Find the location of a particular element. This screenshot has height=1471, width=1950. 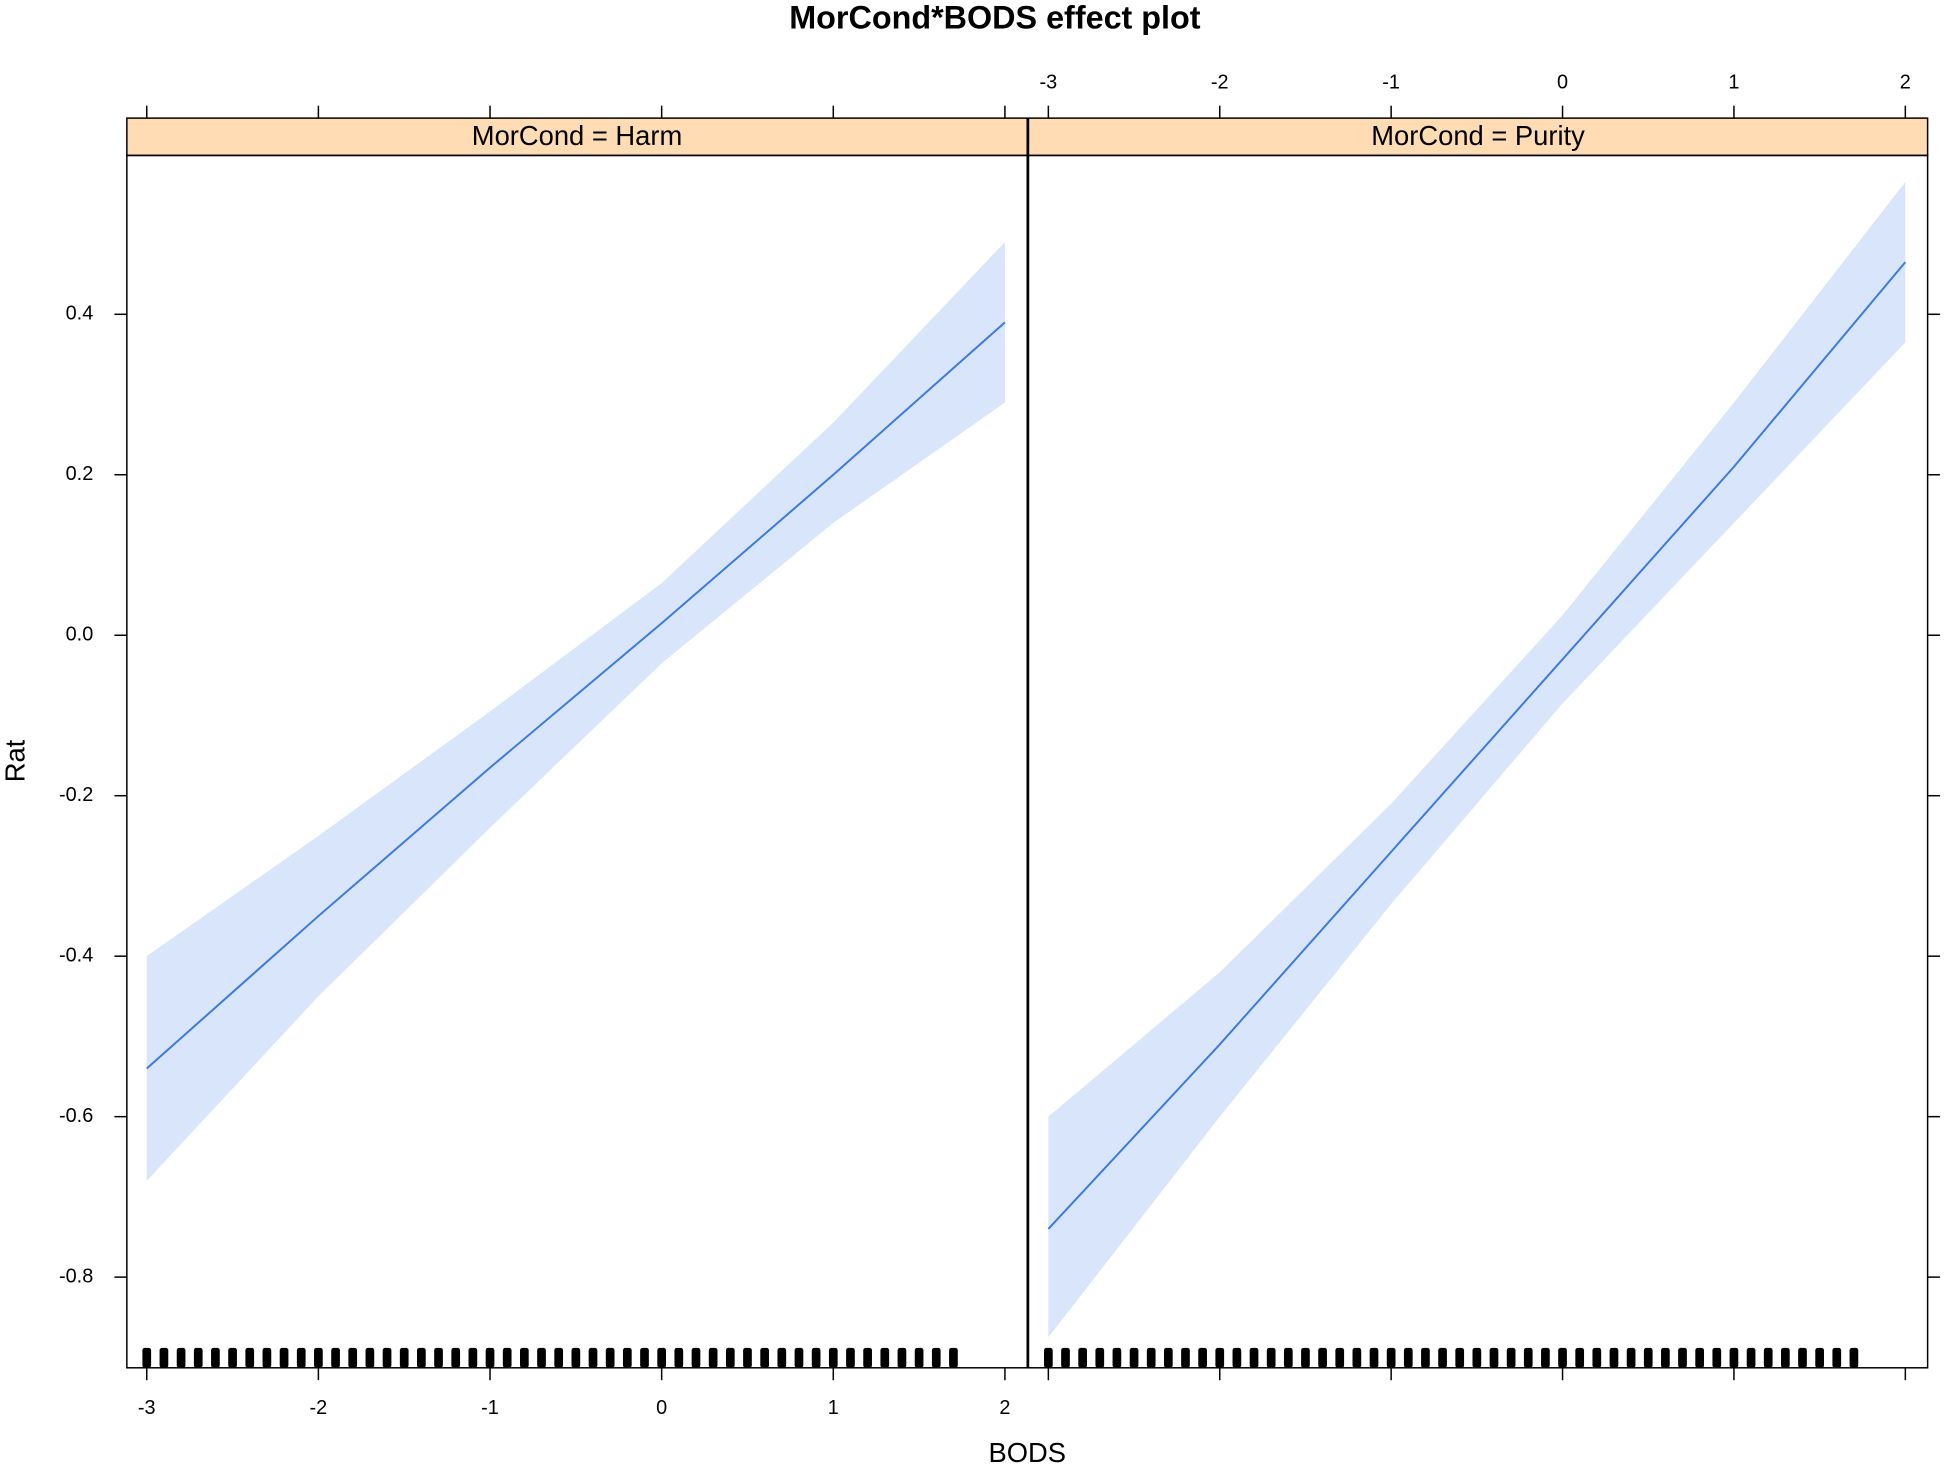

y-tick-label: -0.4 is located at coordinates (76, 955).